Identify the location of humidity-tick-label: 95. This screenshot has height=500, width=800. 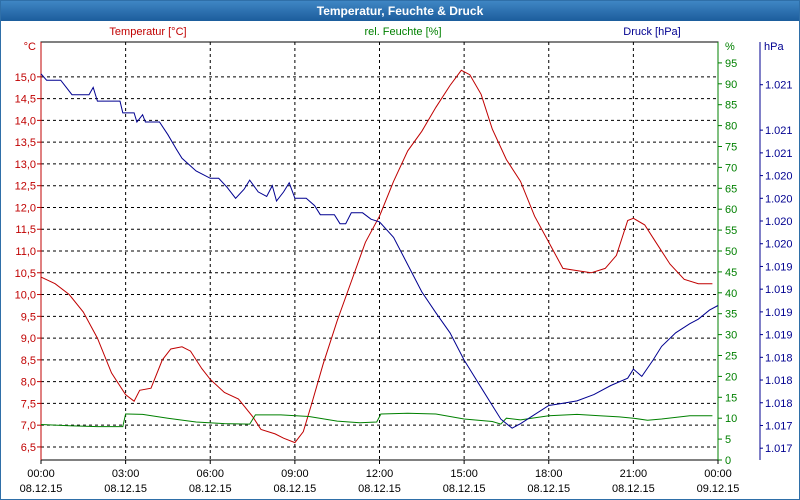
(731, 64).